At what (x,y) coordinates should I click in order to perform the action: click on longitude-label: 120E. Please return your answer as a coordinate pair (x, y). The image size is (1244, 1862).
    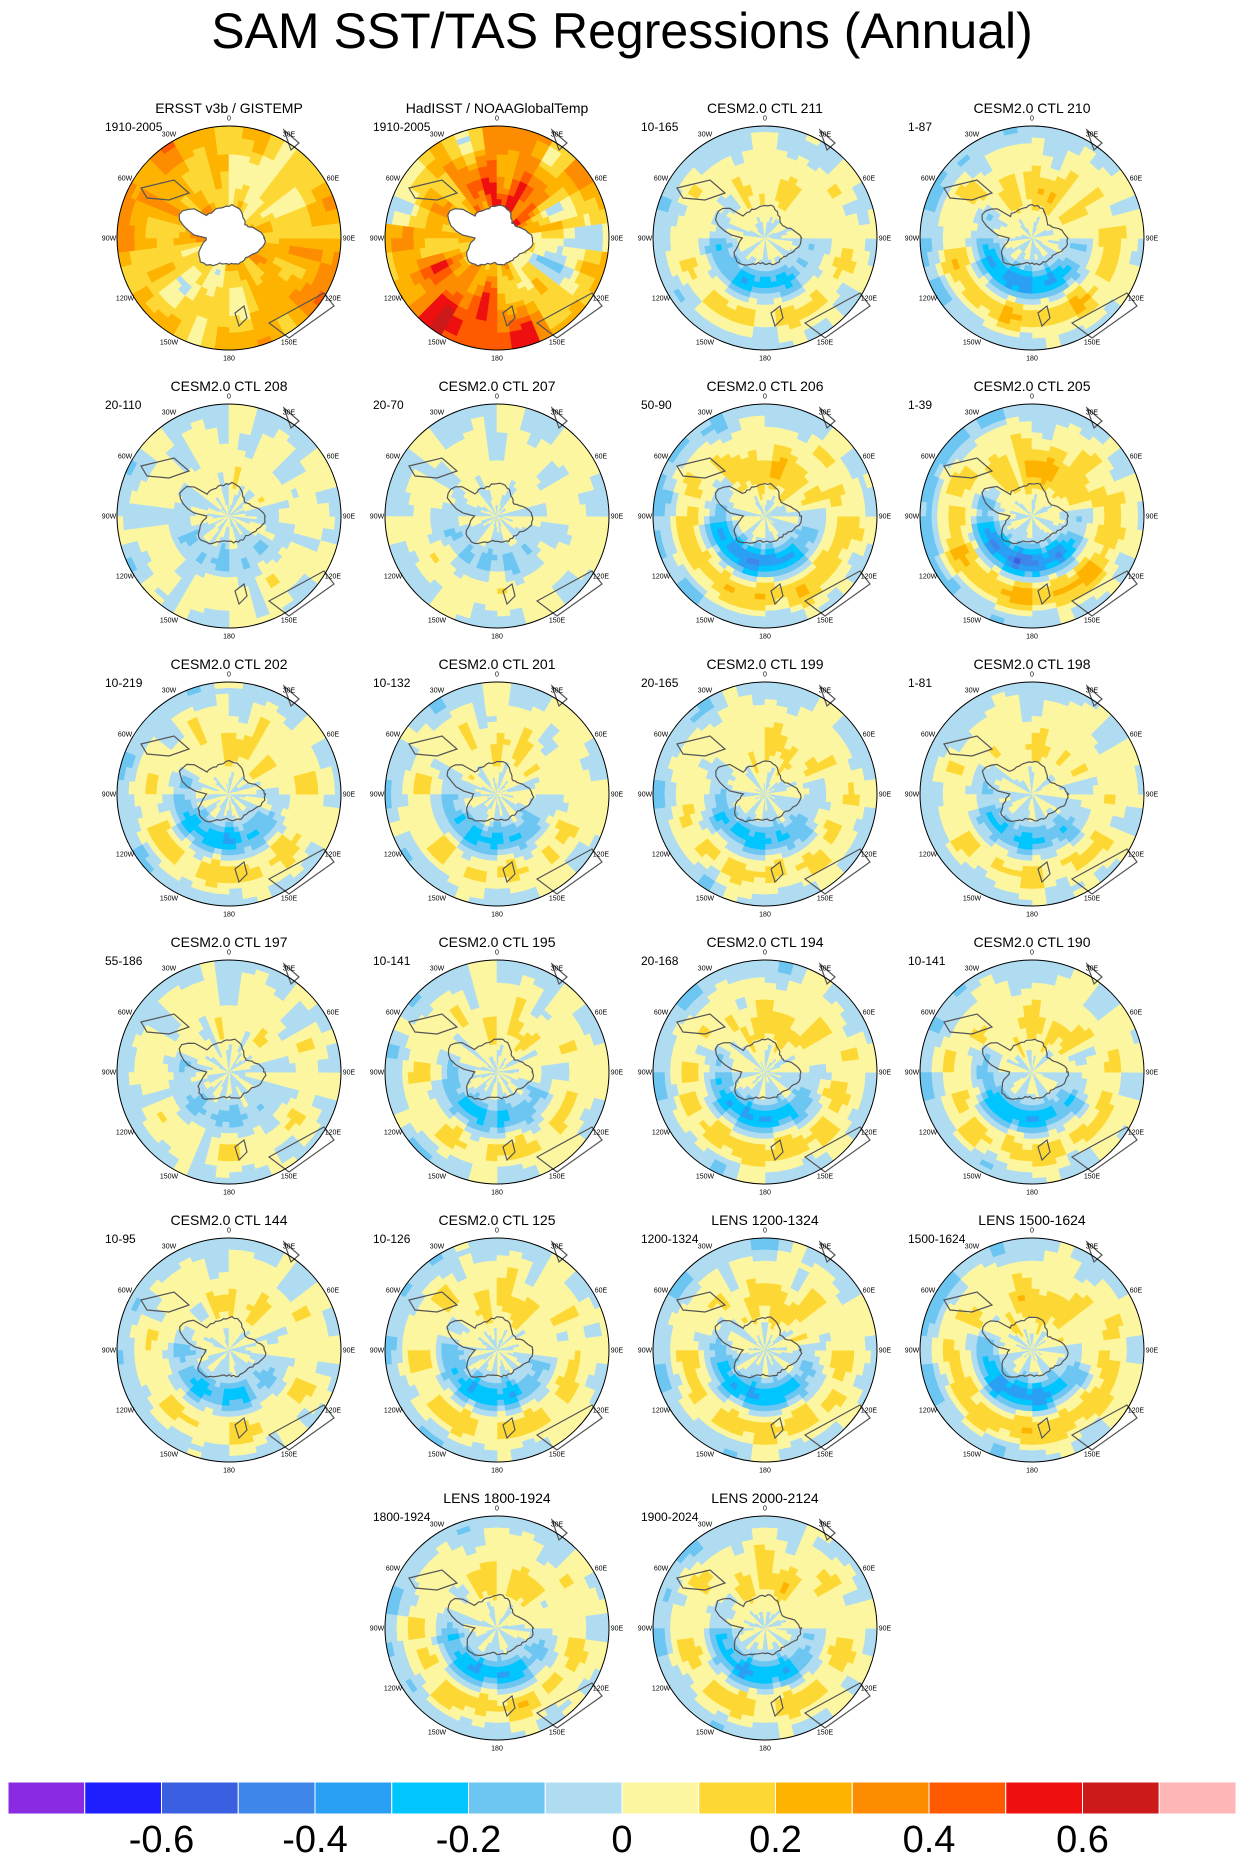
    Looking at the image, I should click on (601, 299).